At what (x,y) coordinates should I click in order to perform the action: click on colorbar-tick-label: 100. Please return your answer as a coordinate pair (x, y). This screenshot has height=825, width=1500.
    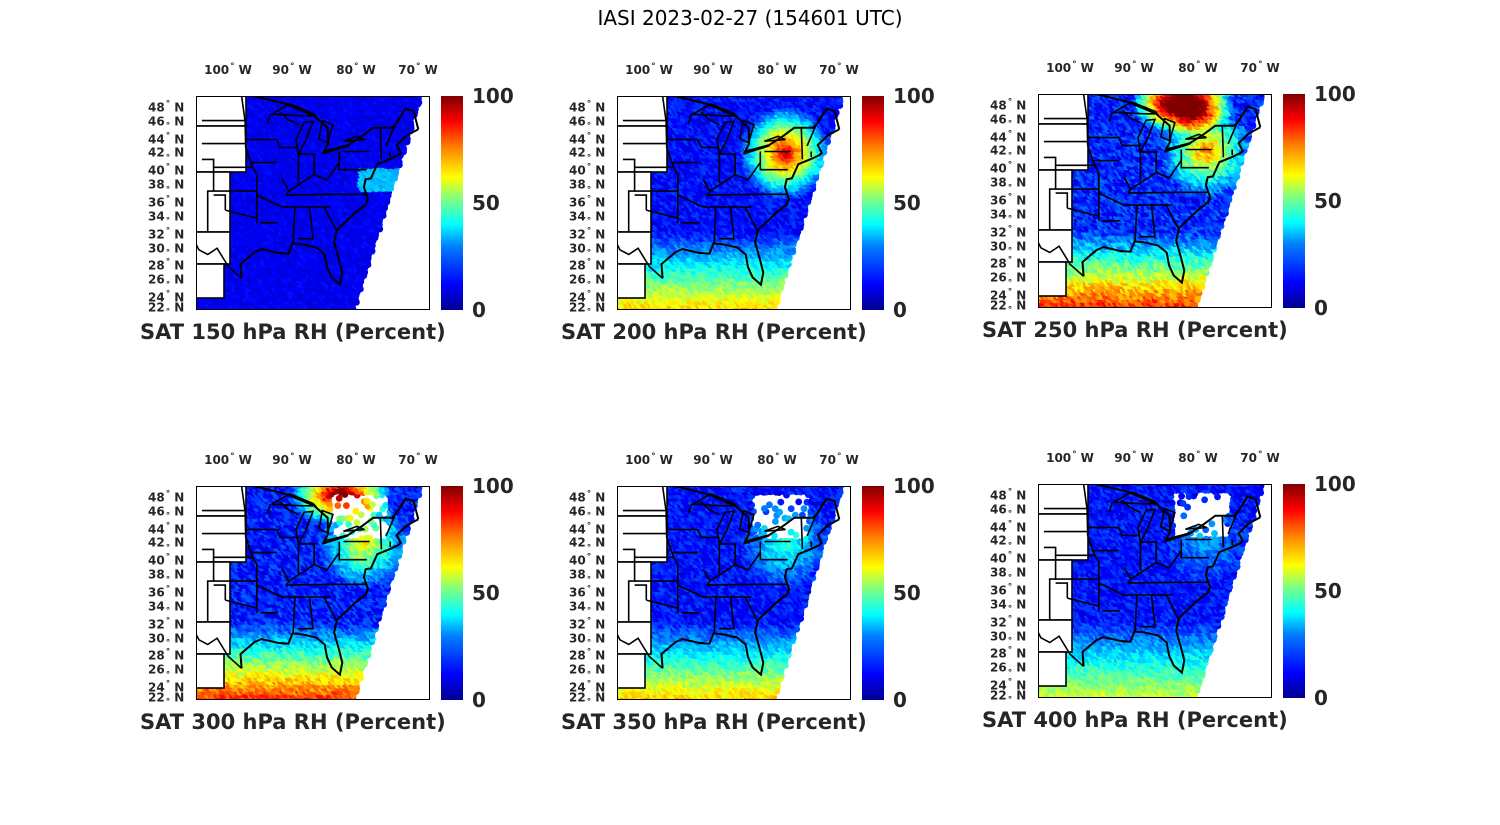
    Looking at the image, I should click on (493, 96).